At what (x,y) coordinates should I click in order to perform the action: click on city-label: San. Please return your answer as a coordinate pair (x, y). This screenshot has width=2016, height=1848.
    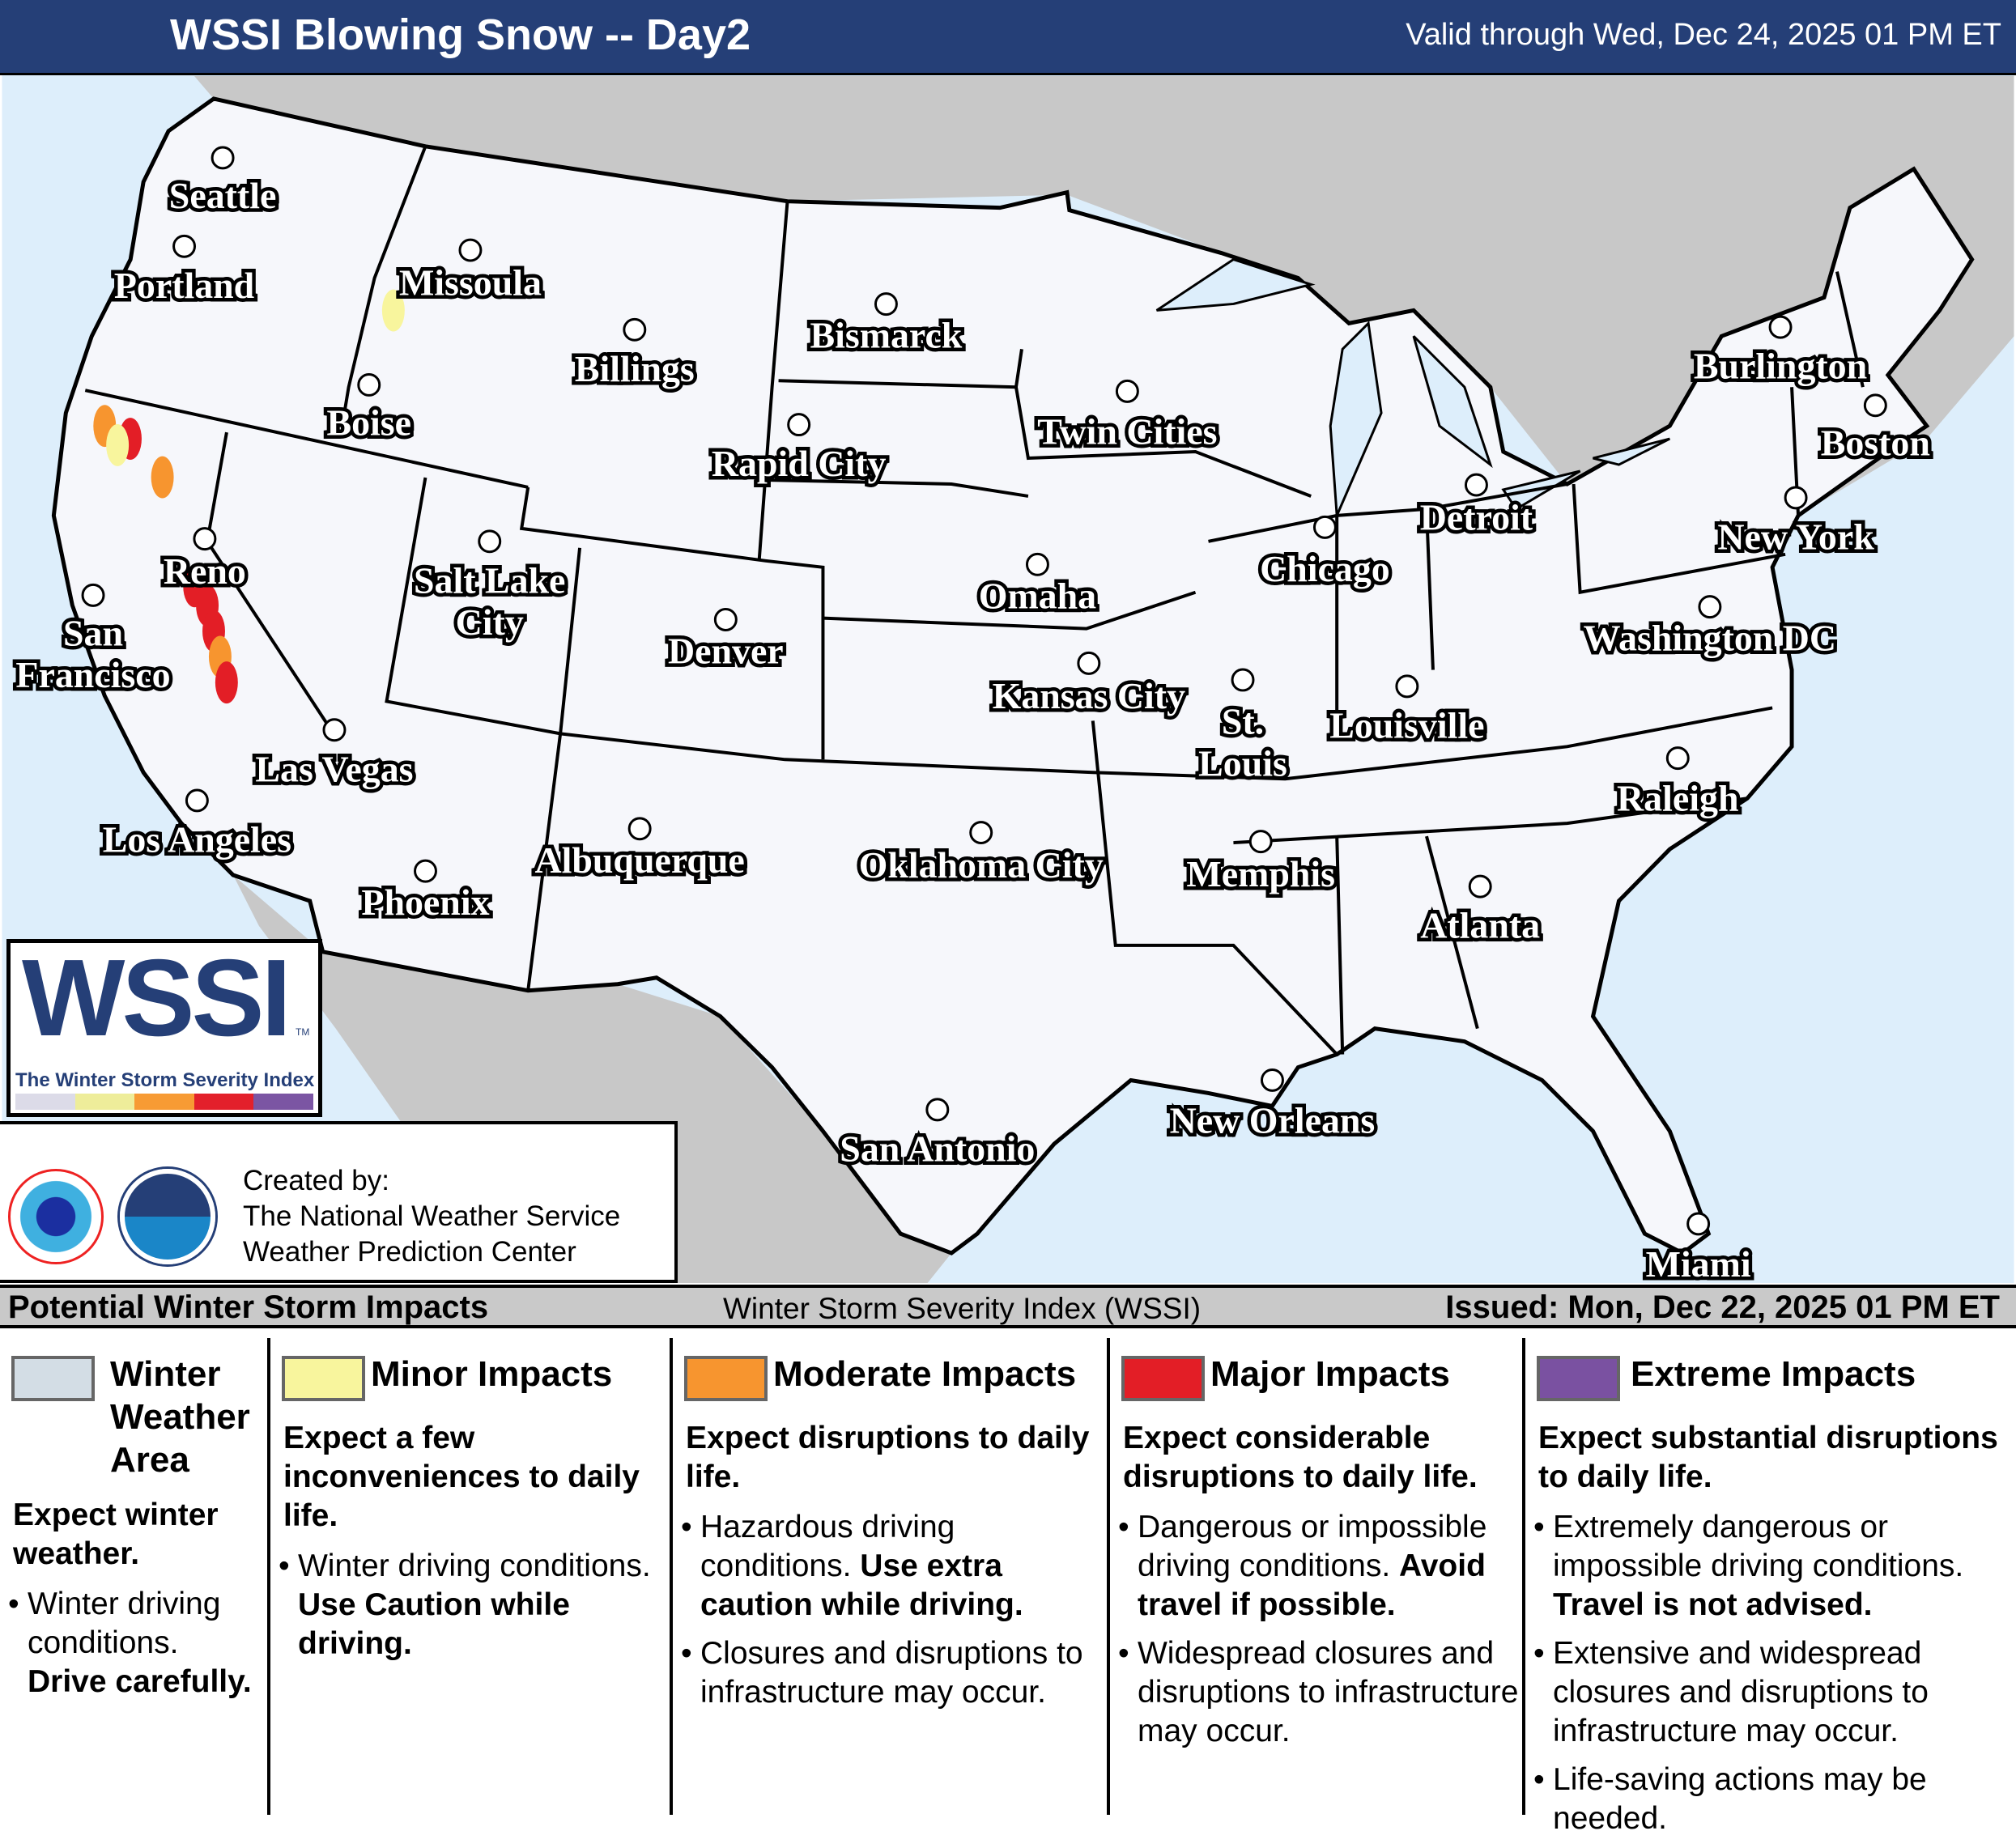
    Looking at the image, I should click on (93, 633).